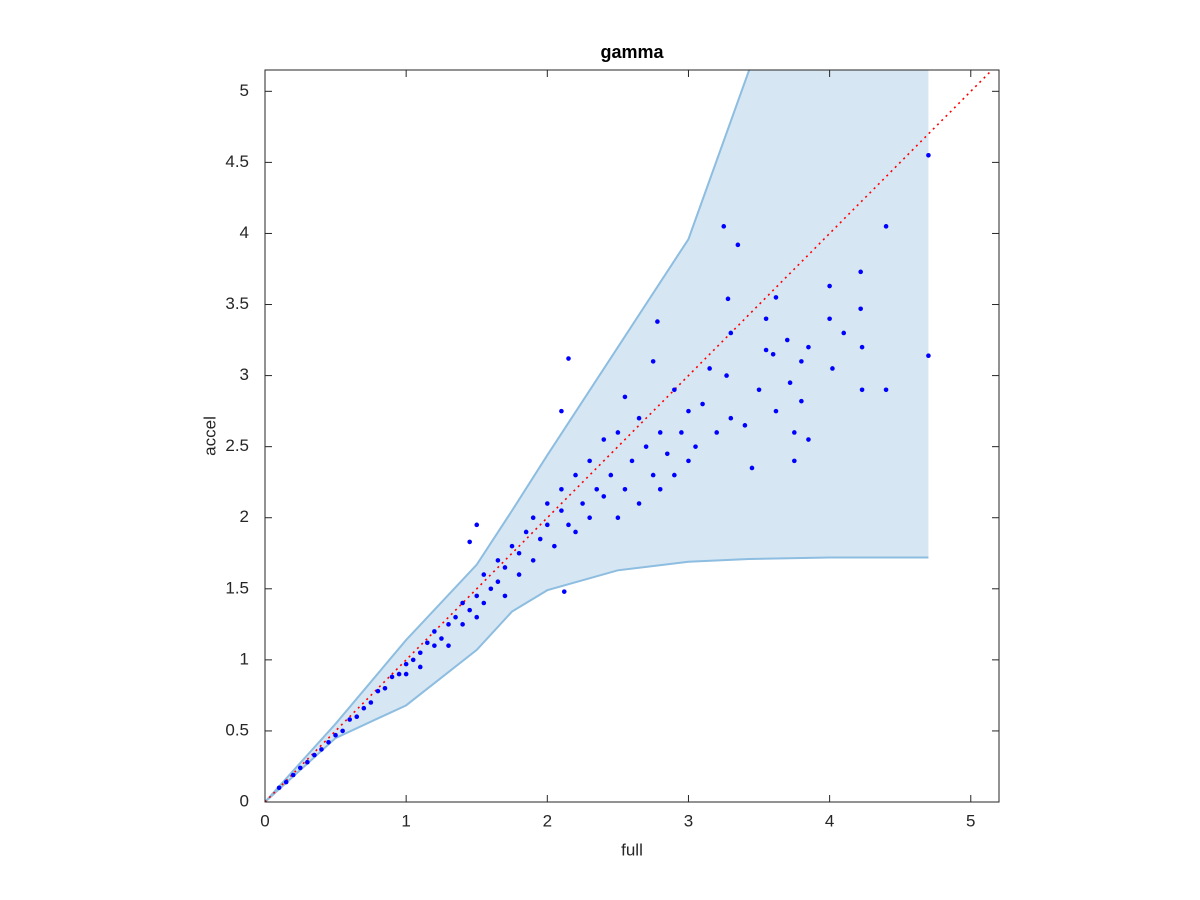  I want to click on y-tick-label: 0, so click(244, 800).